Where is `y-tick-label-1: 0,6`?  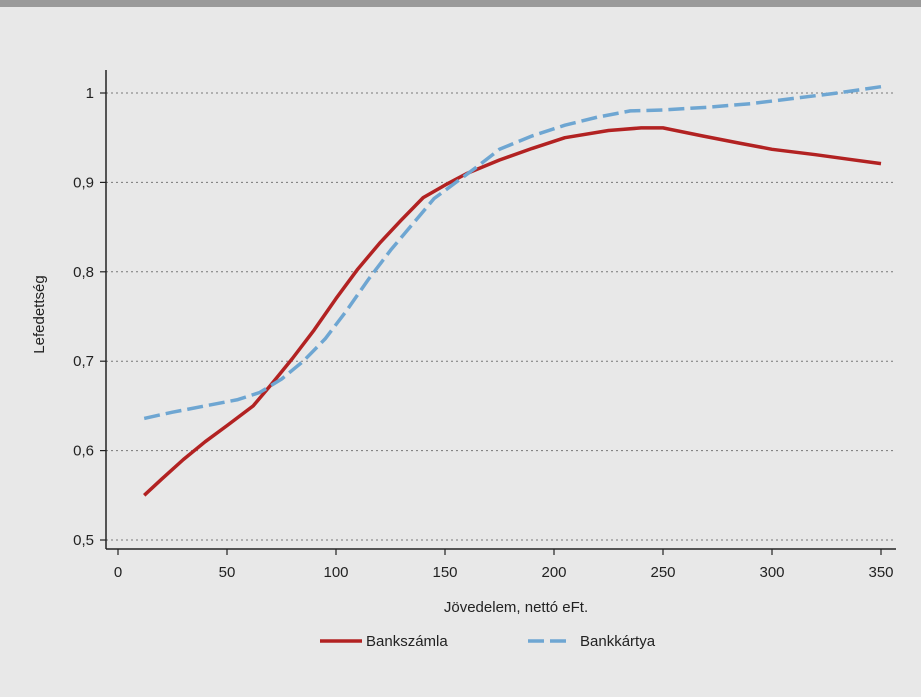 y-tick-label-1: 0,6 is located at coordinates (83, 451).